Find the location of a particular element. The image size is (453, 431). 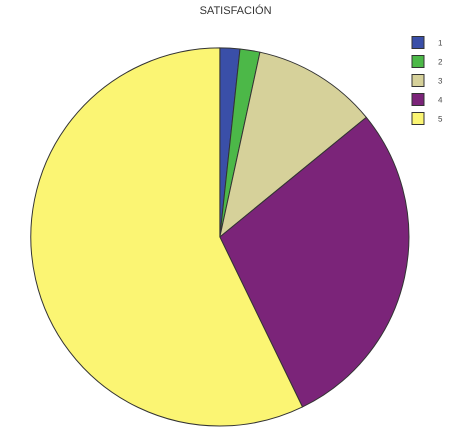

legend-label: 5 is located at coordinates (440, 119).